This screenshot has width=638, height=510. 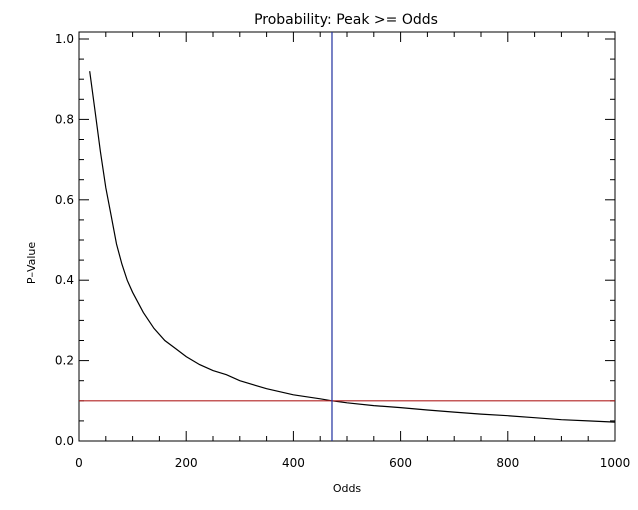 I want to click on x-tick-label: 200, so click(x=186, y=463).